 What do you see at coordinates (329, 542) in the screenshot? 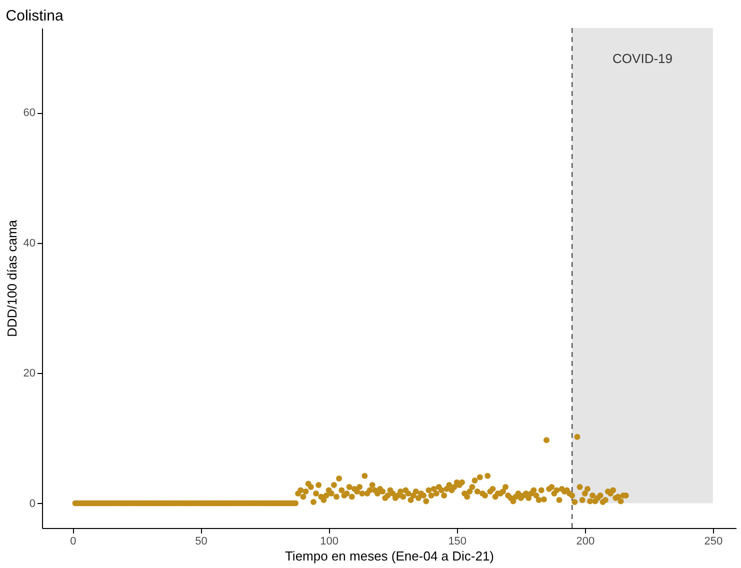
I see `x-tick-label: 100` at bounding box center [329, 542].